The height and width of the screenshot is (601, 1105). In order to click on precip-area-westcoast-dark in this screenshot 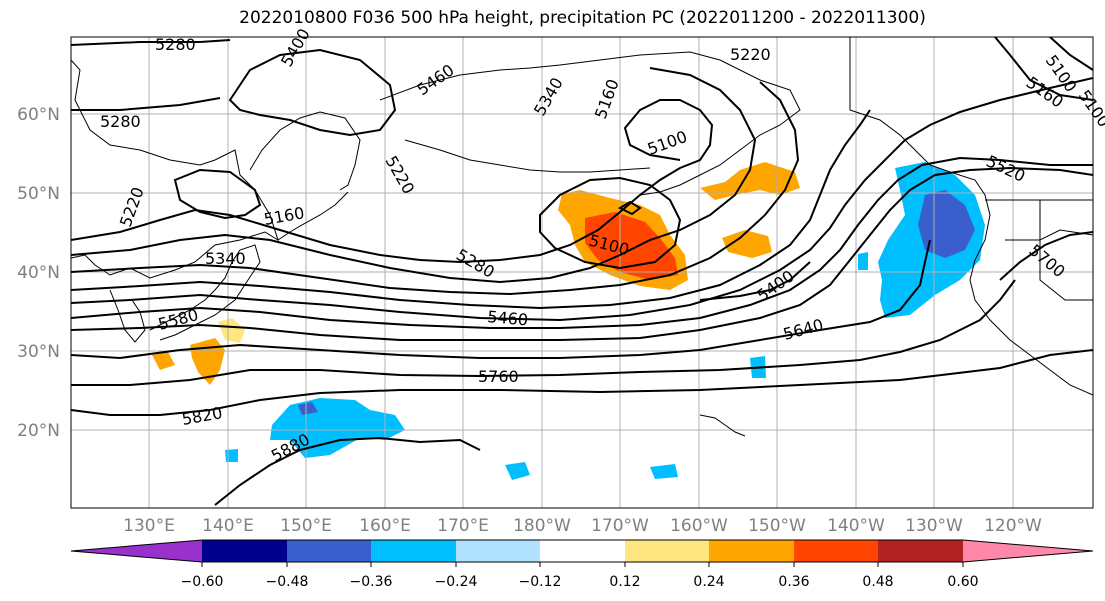, I will do `click(946, 224)`.